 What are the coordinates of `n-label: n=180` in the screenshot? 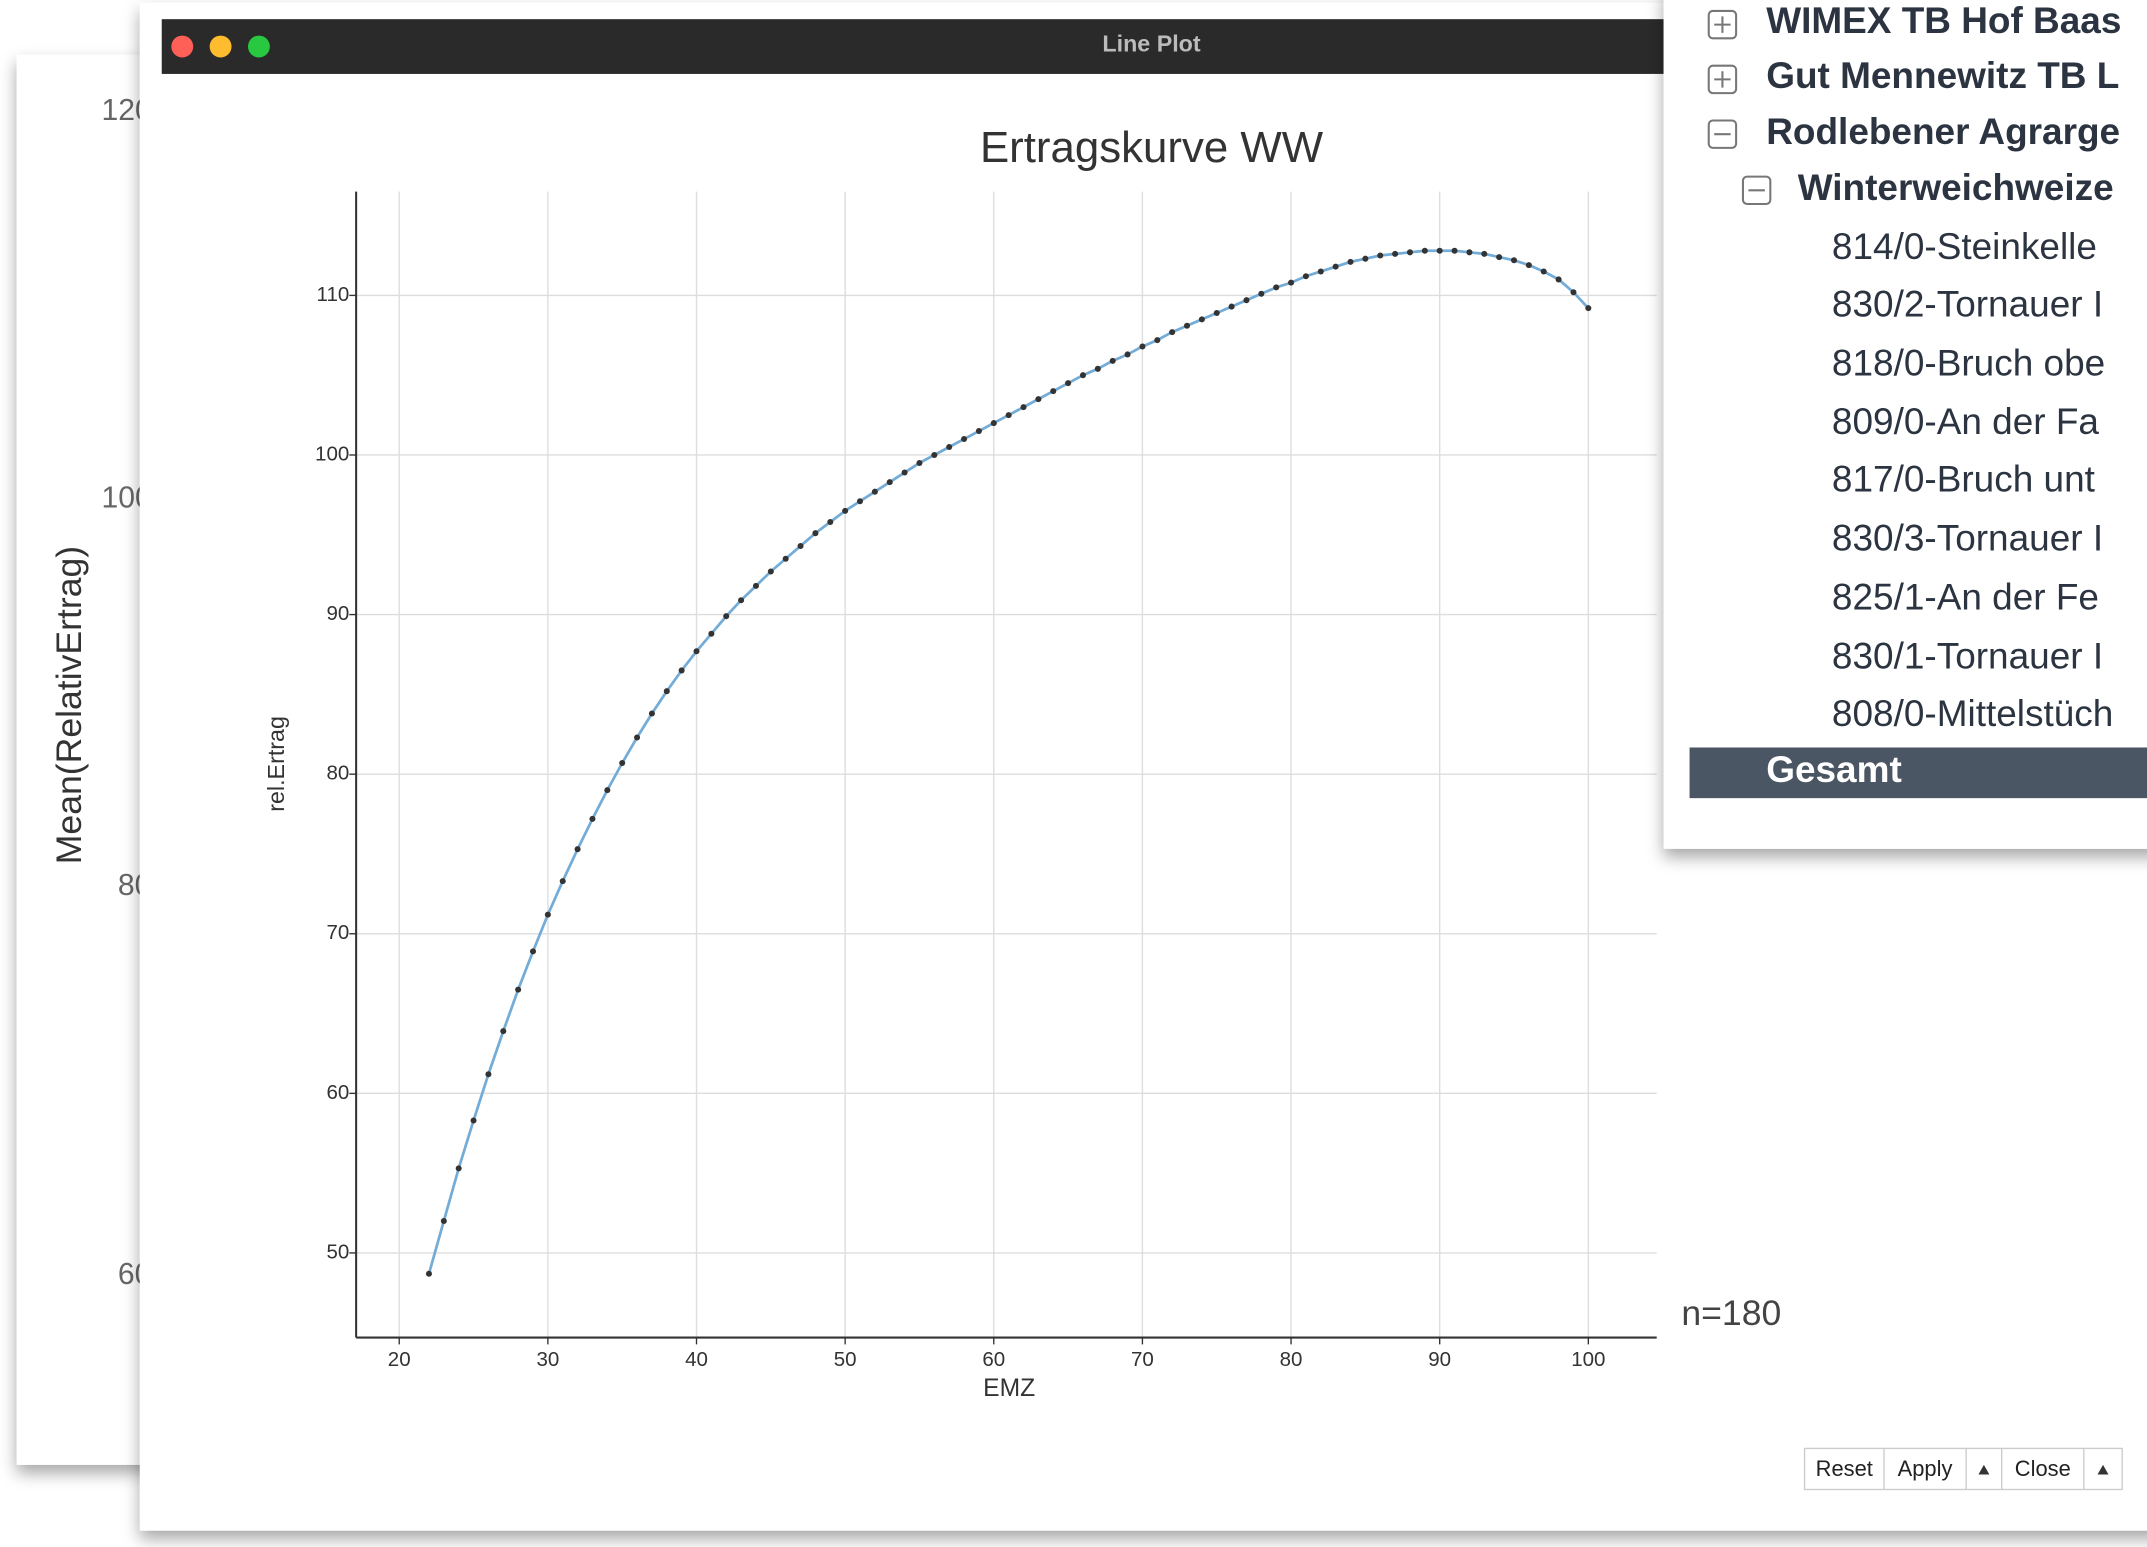 It's located at (1731, 1313).